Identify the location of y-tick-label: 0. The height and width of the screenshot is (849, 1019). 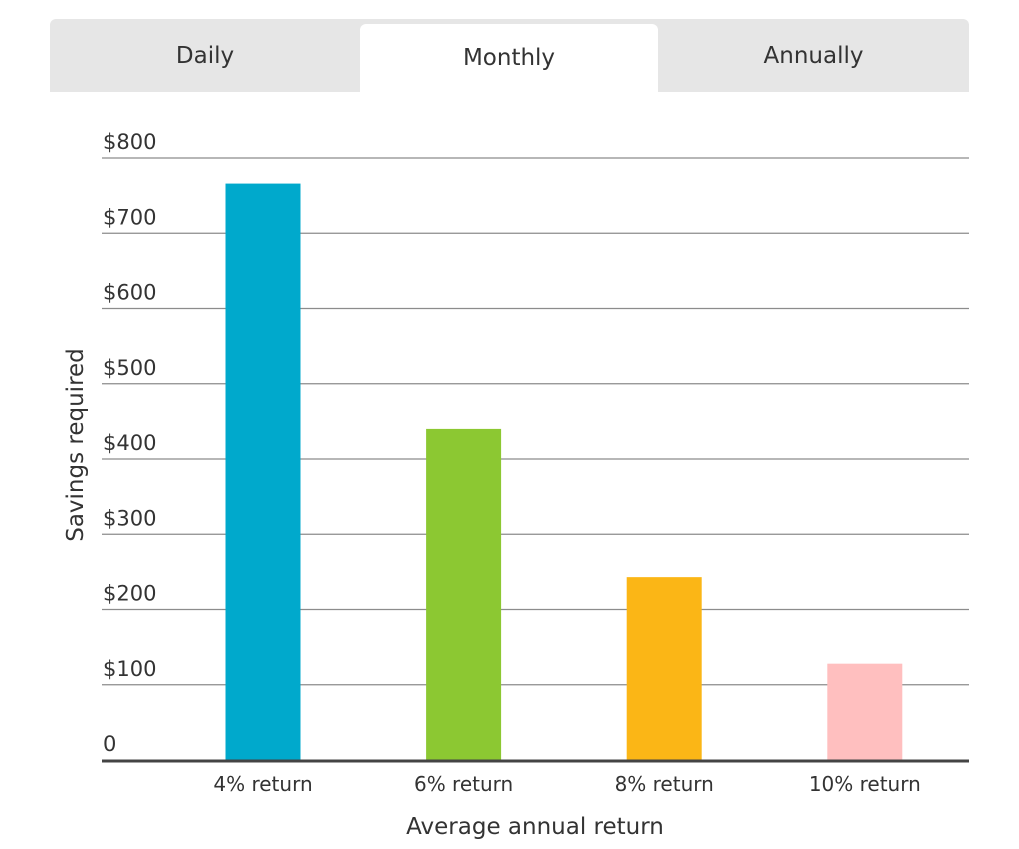
(109, 744).